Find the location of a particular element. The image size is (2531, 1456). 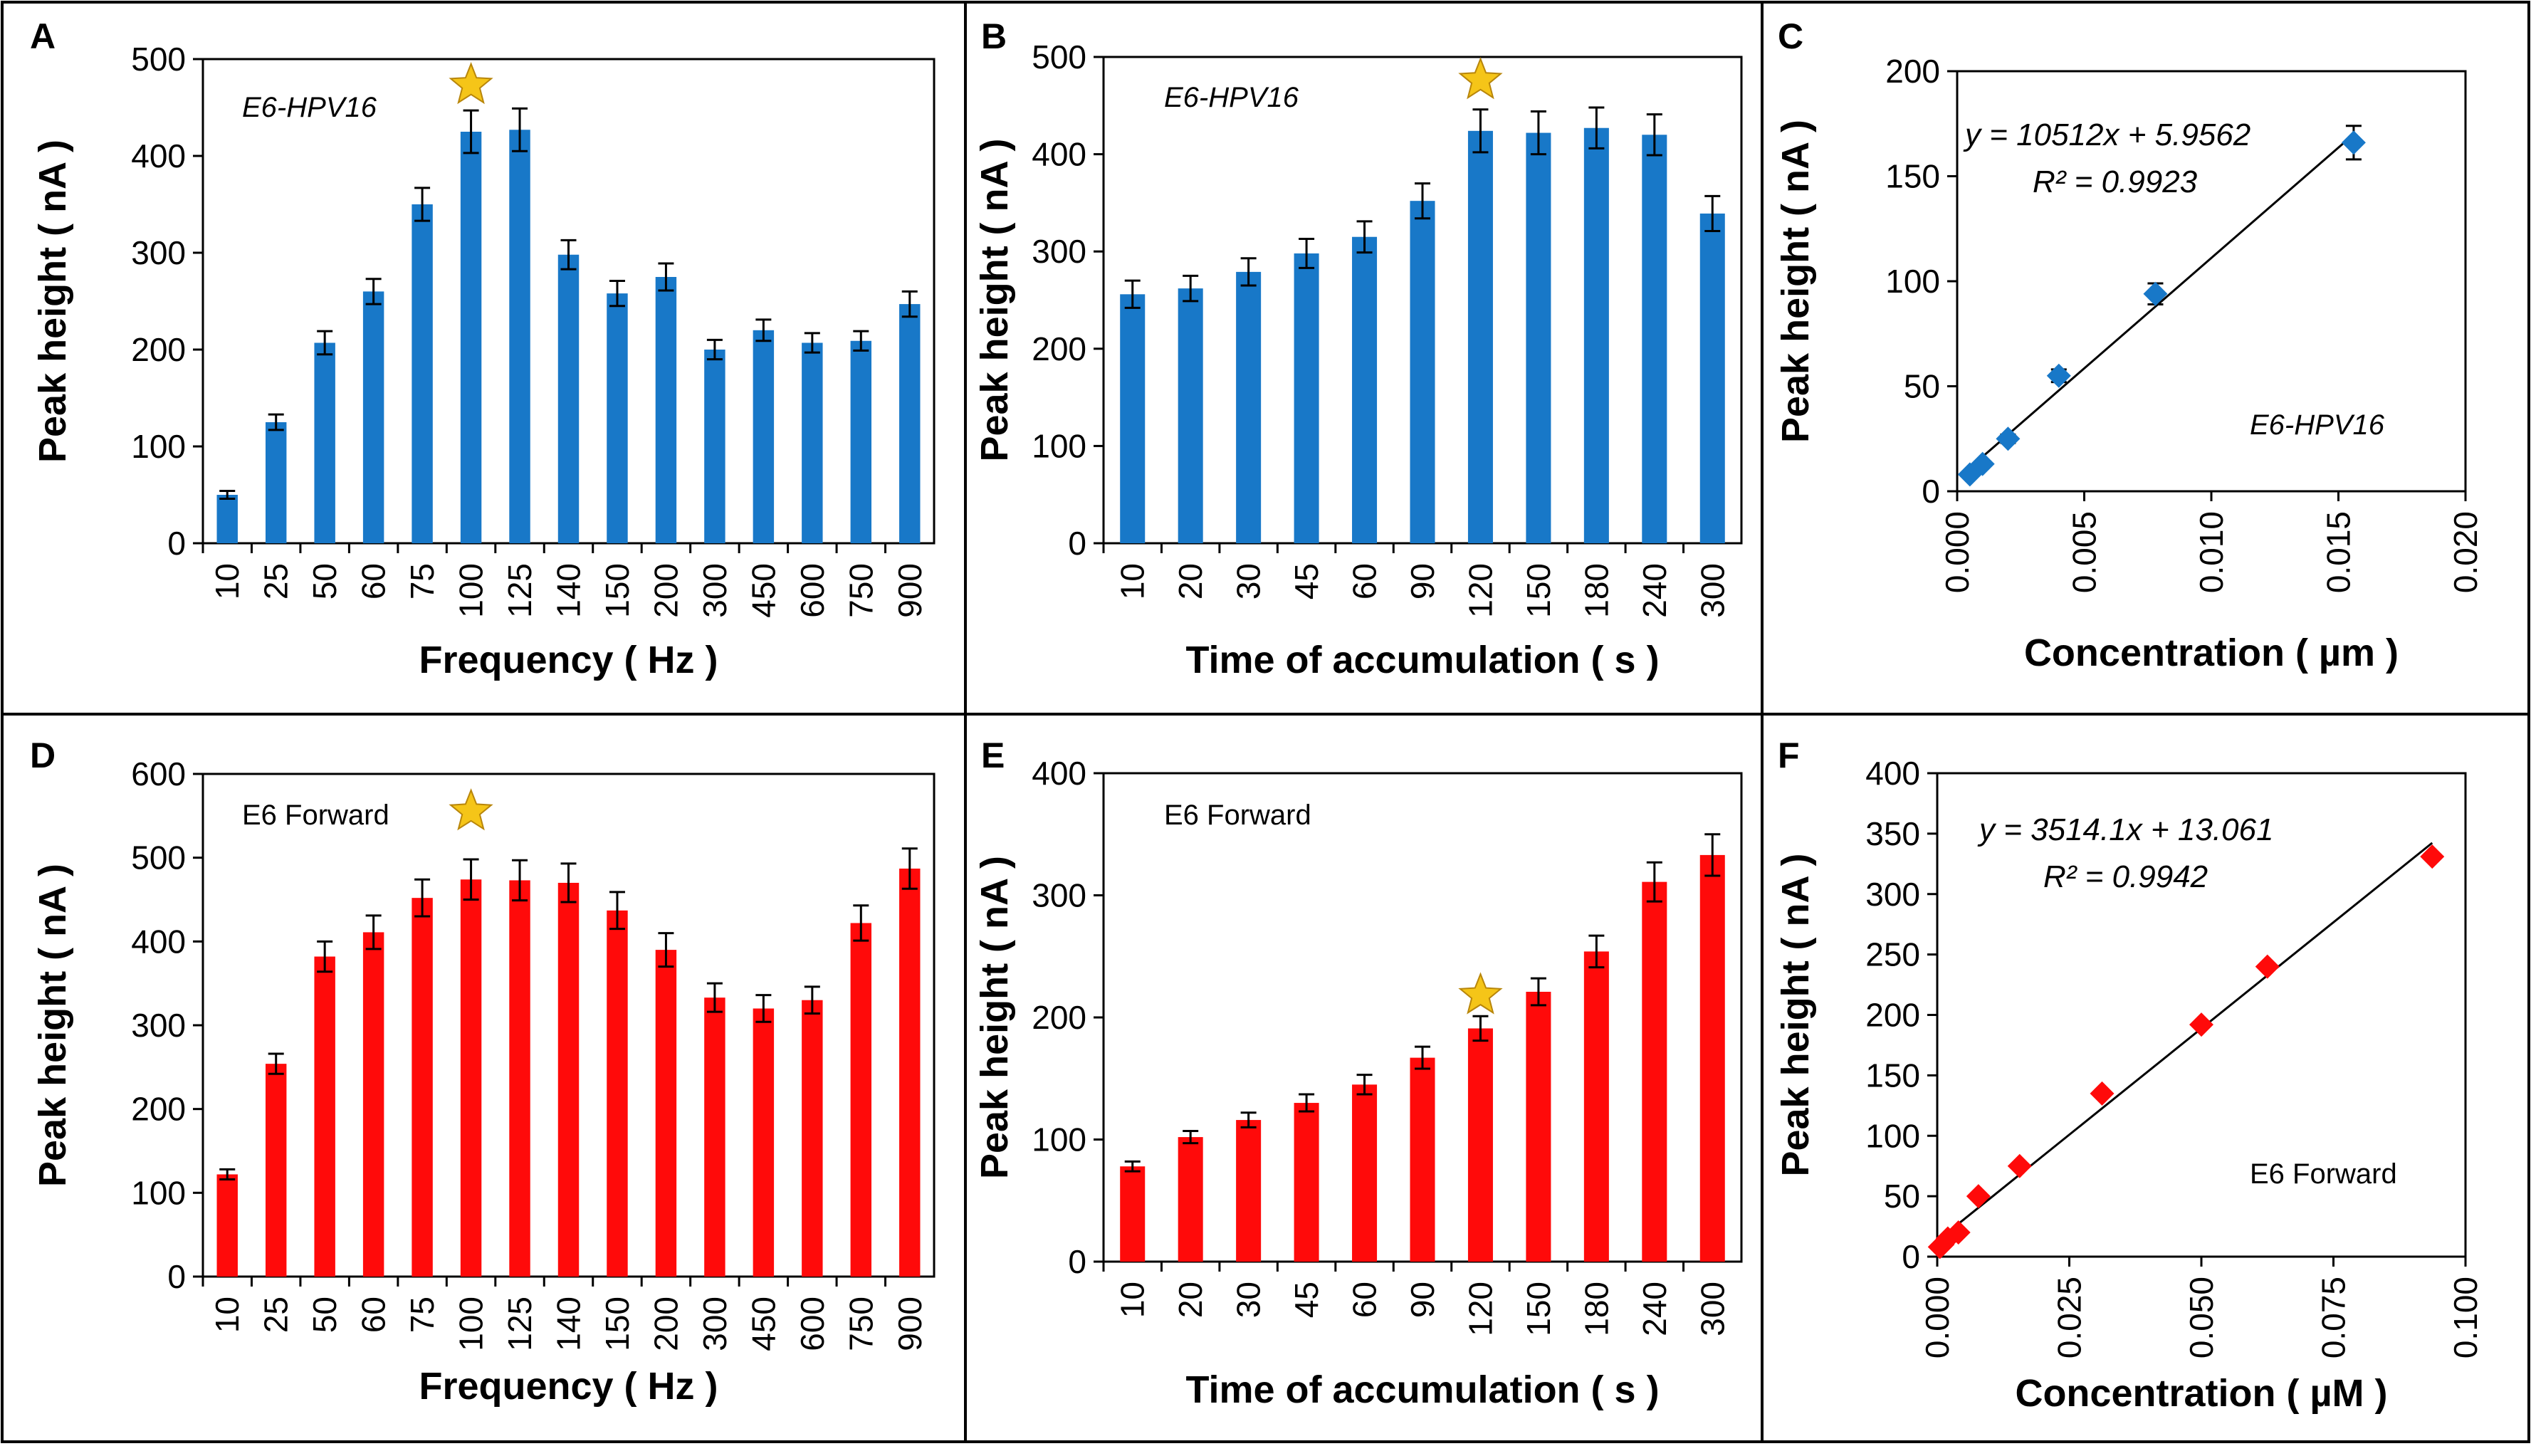

x-tick-label: 0.000 is located at coordinates (1957, 552).